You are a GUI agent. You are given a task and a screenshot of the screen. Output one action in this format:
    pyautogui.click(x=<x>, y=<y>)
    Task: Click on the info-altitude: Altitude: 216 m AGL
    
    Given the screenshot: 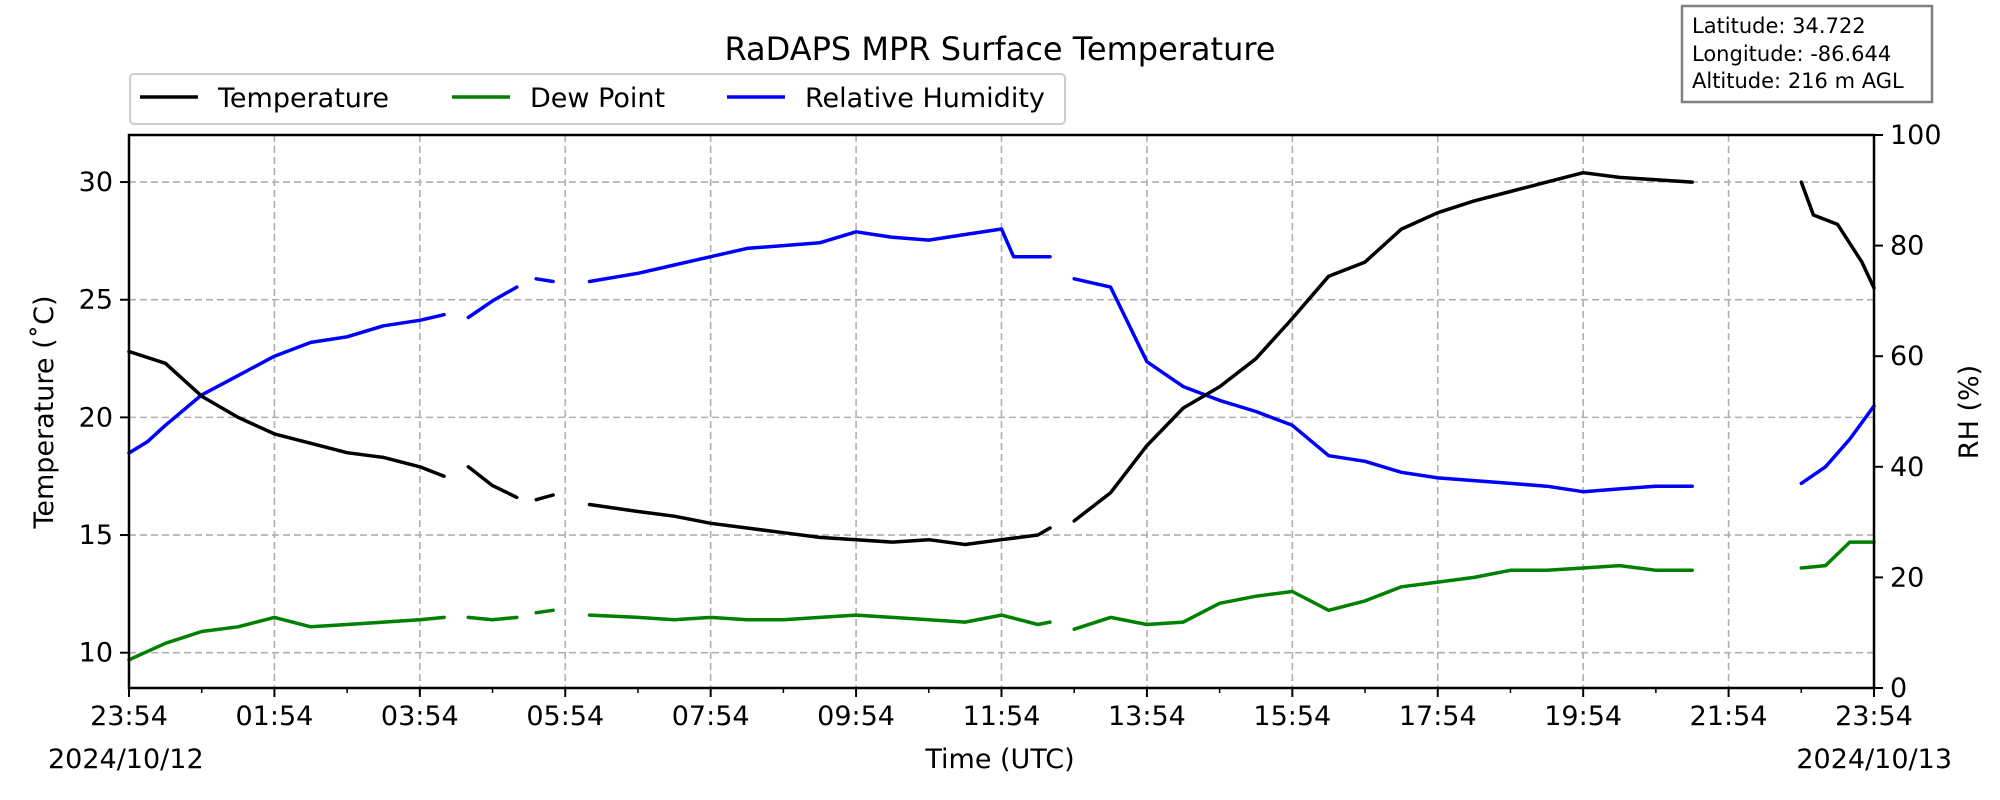 What is the action you would take?
    pyautogui.click(x=1798, y=81)
    